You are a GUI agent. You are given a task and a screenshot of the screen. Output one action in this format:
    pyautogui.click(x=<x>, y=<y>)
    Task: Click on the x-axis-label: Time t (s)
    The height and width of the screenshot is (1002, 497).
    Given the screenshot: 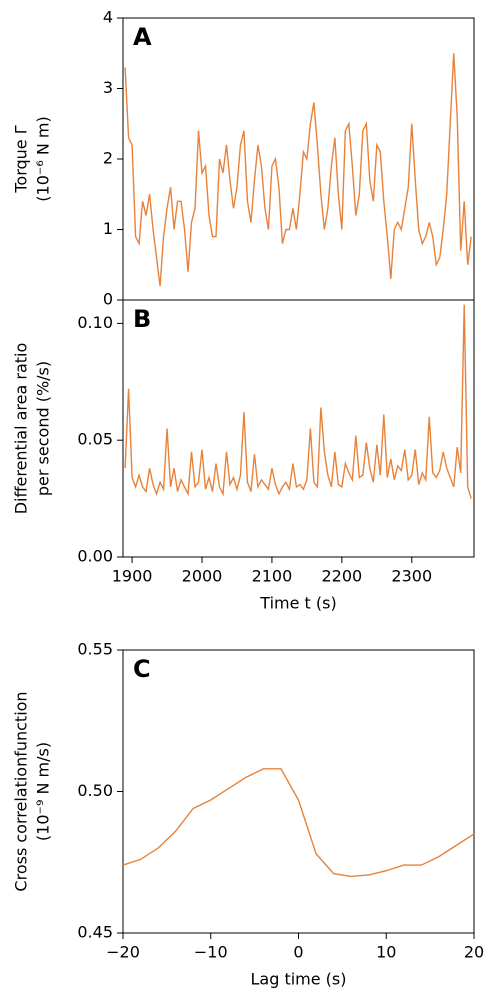 What is the action you would take?
    pyautogui.click(x=297, y=603)
    